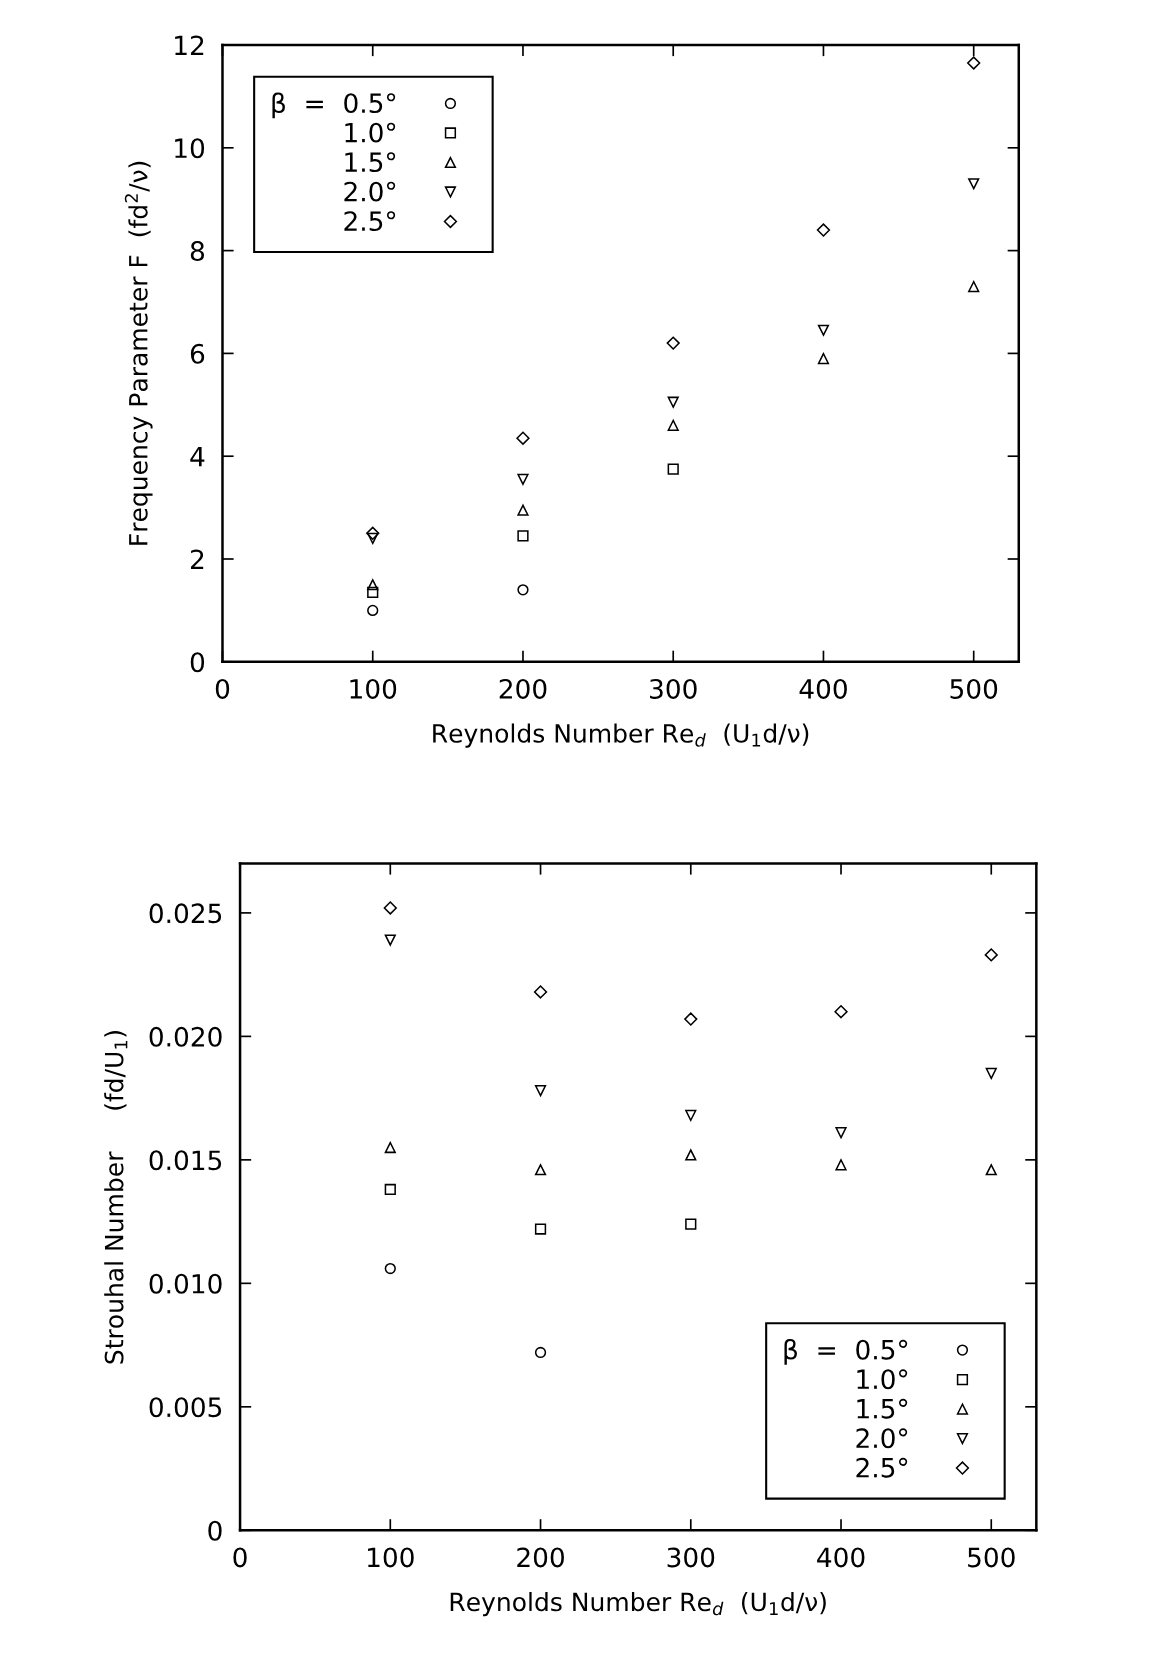 This screenshot has height=1667, width=1171. Describe the element at coordinates (138, 353) in the screenshot. I see `y-axis-title: Frequency Parameter F (fd$^{2}$/ν)` at that location.